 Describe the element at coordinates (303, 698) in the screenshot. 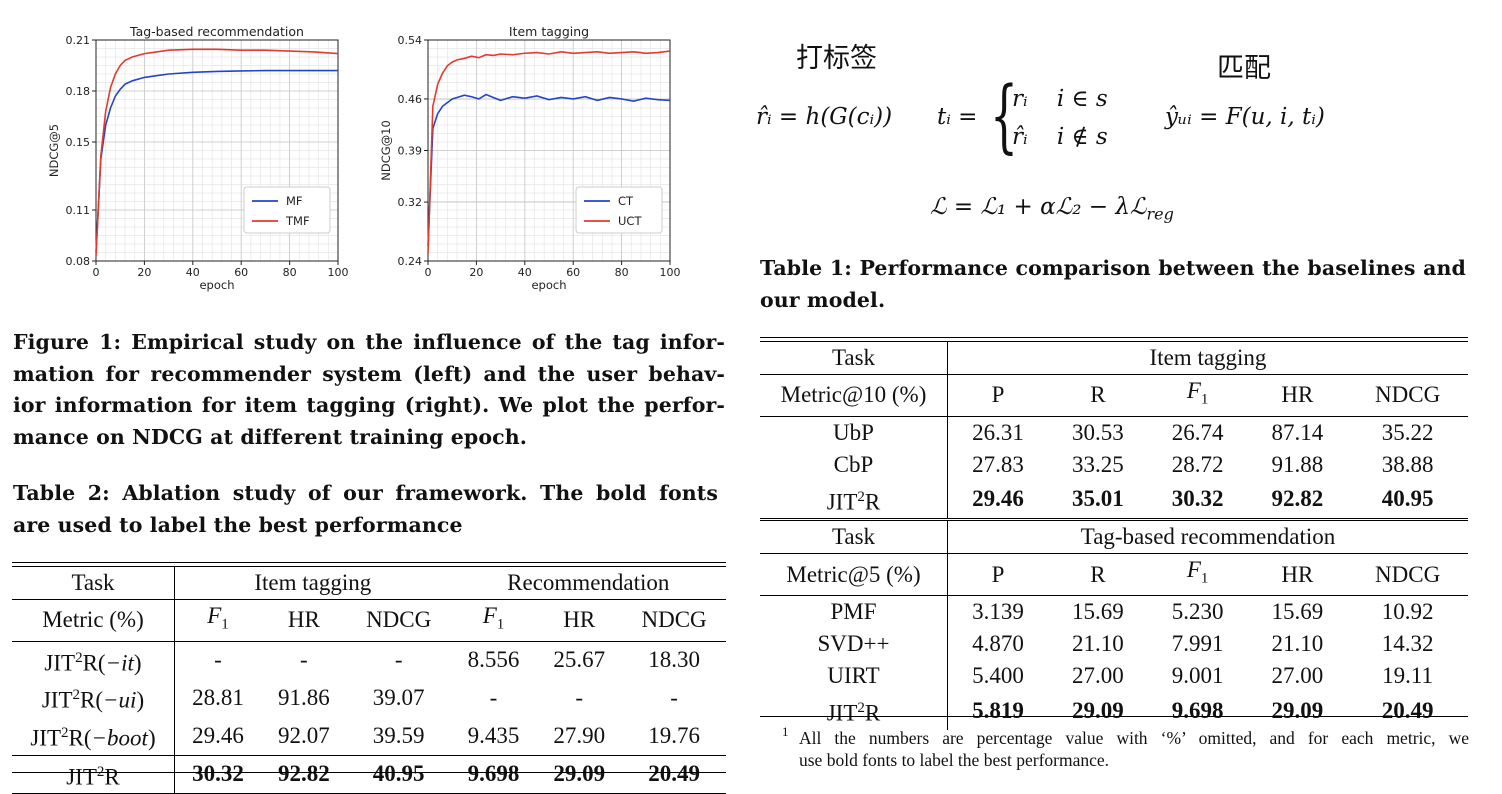

I see `cell: 91.86` at that location.